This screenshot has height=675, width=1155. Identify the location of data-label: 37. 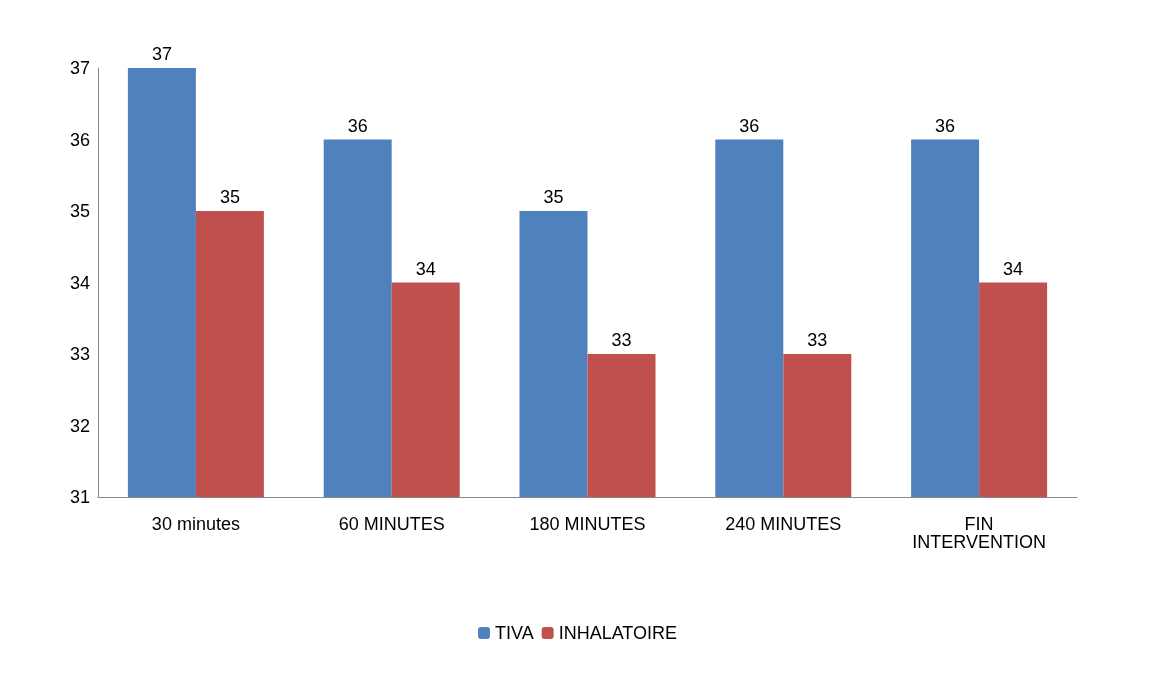
(161, 54).